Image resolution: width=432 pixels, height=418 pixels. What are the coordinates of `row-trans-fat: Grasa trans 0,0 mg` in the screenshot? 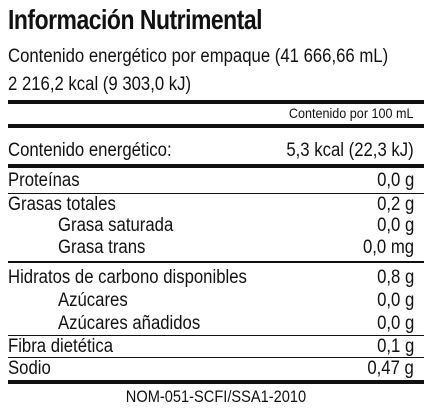 It's located at (216, 248).